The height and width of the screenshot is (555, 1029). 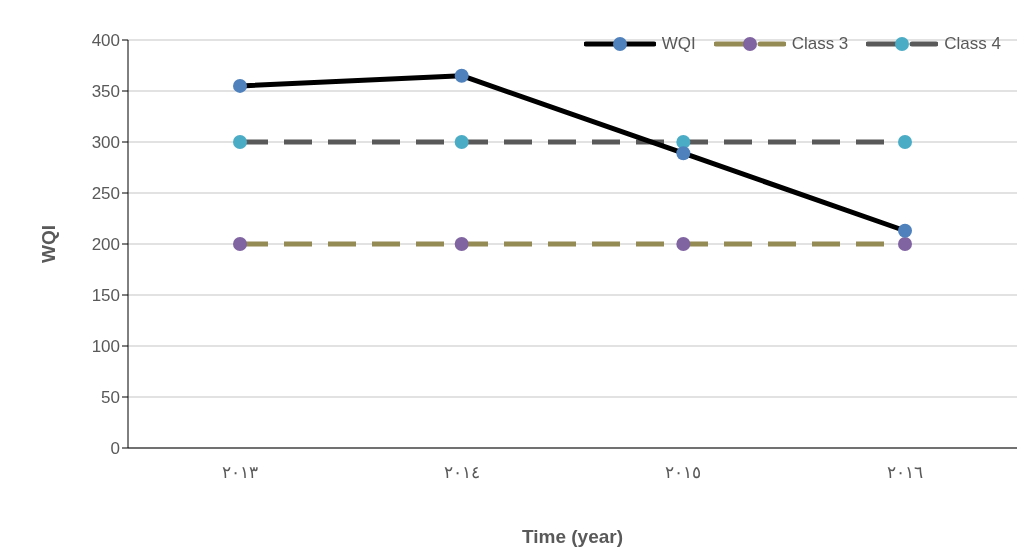 What do you see at coordinates (105, 194) in the screenshot?
I see `y-tick-label: 250` at bounding box center [105, 194].